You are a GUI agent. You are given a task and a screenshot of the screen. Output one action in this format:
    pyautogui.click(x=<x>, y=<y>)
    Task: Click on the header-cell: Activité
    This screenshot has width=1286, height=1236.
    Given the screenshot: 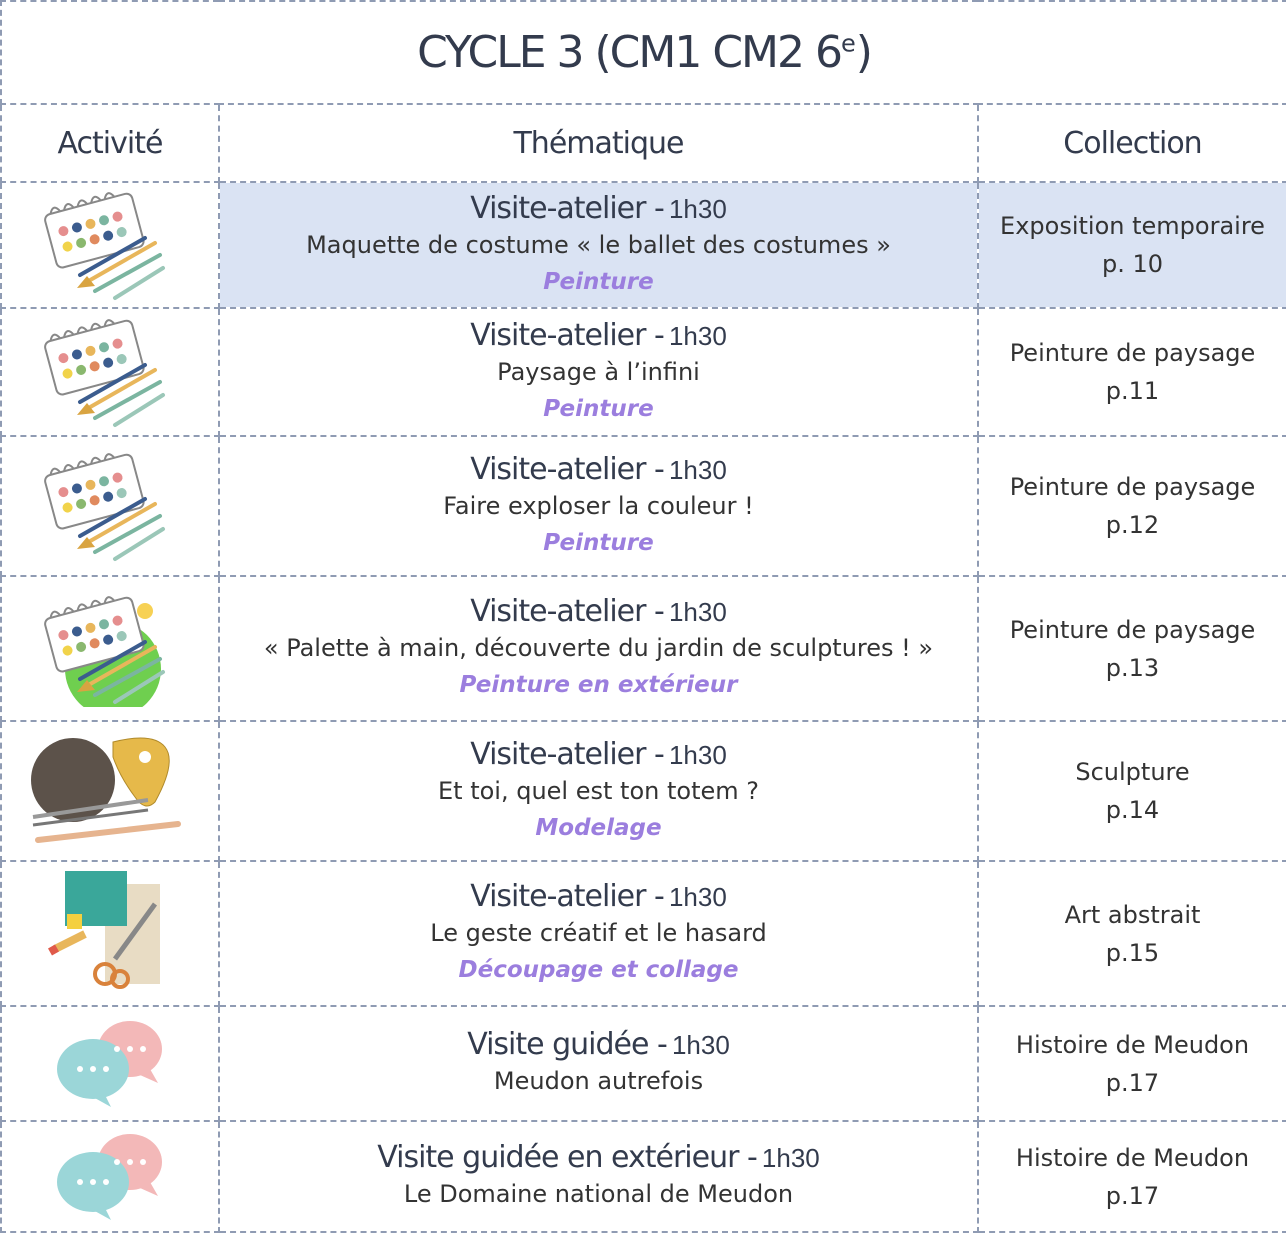 What is the action you would take?
    pyautogui.click(x=110, y=143)
    